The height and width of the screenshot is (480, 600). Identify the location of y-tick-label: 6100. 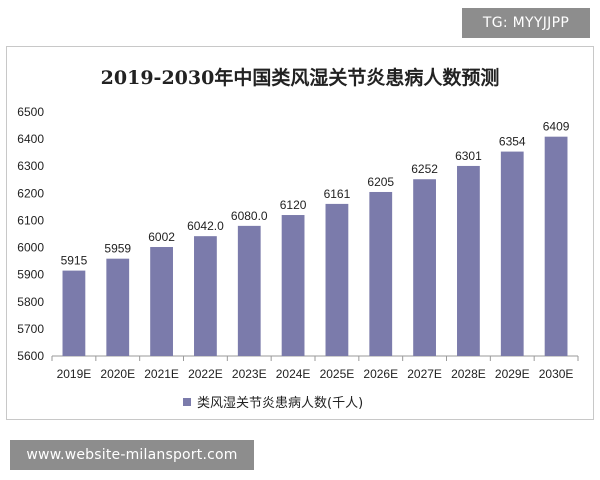
(30, 220).